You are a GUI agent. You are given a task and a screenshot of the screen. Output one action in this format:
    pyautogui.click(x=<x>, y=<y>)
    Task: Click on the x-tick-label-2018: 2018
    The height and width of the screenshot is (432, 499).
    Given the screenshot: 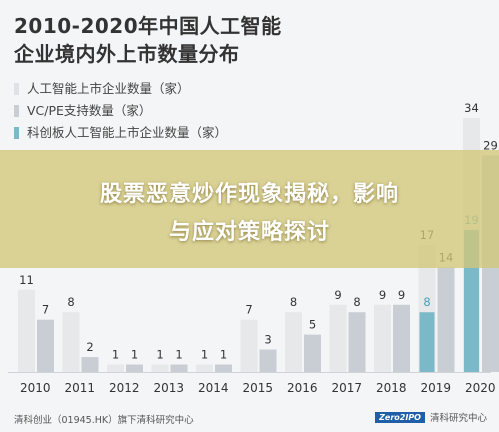 What is the action you would take?
    pyautogui.click(x=391, y=388)
    